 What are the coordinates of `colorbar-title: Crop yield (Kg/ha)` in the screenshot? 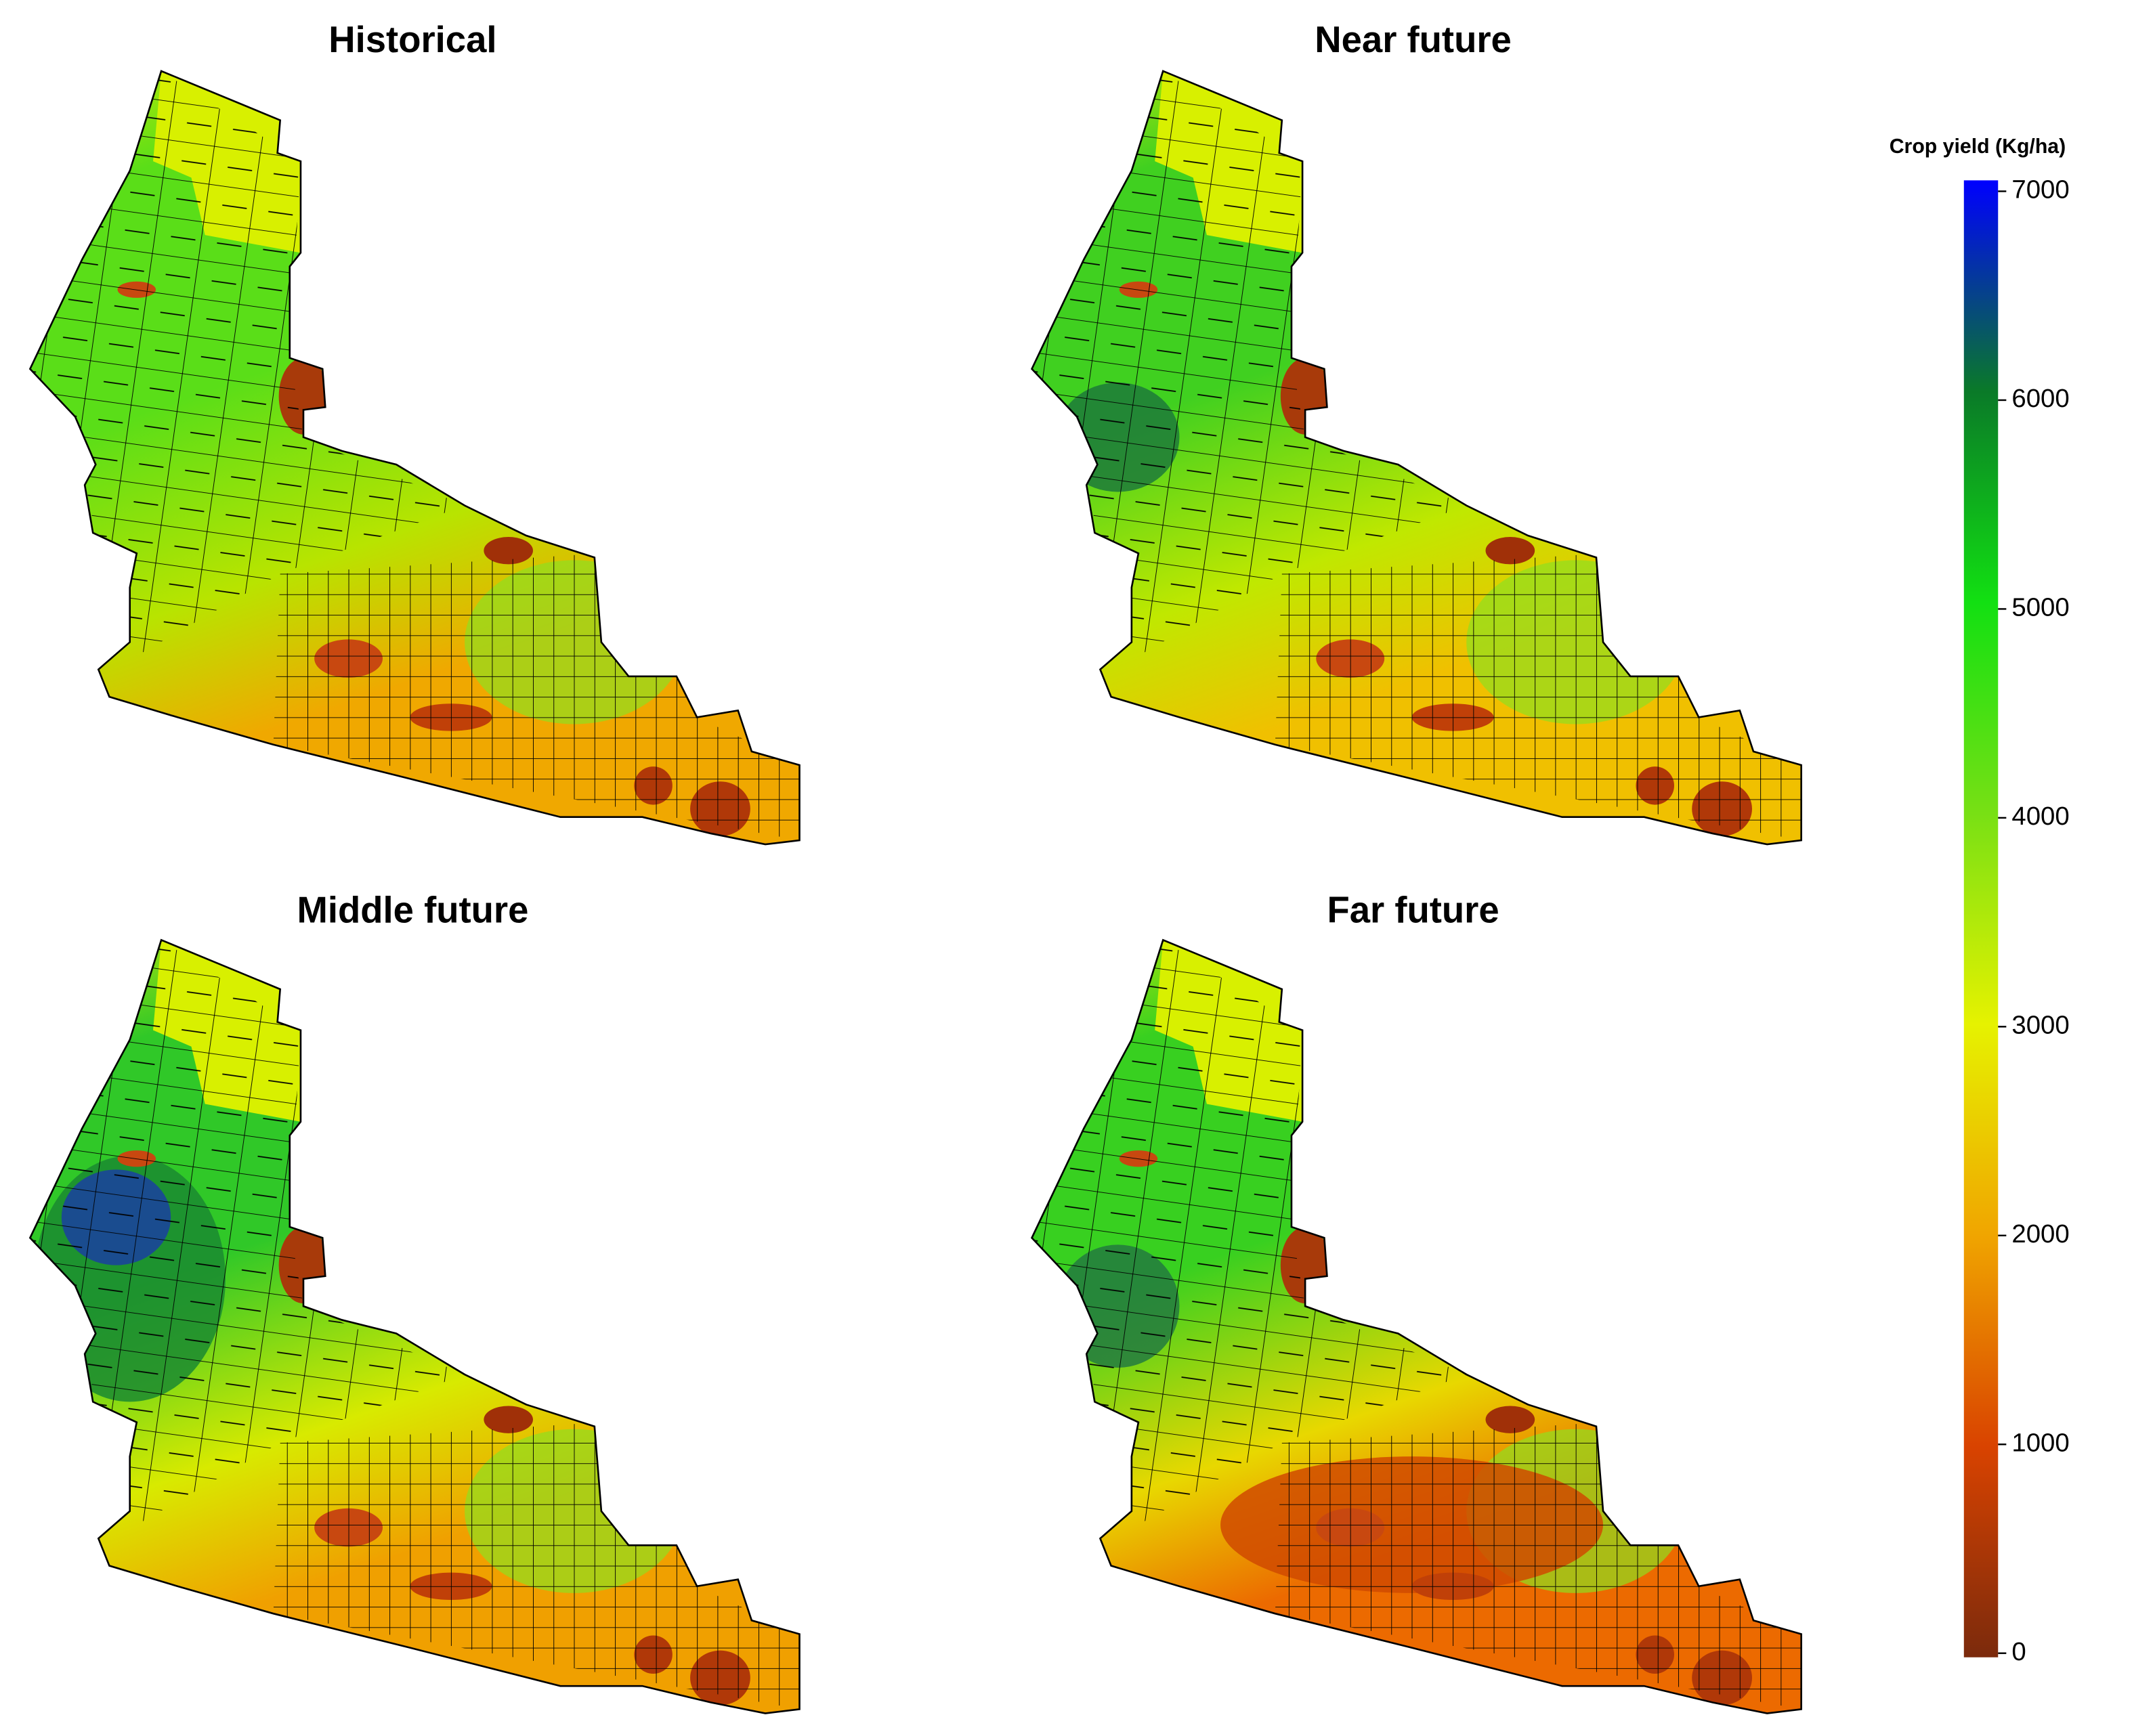 It's located at (1978, 146).